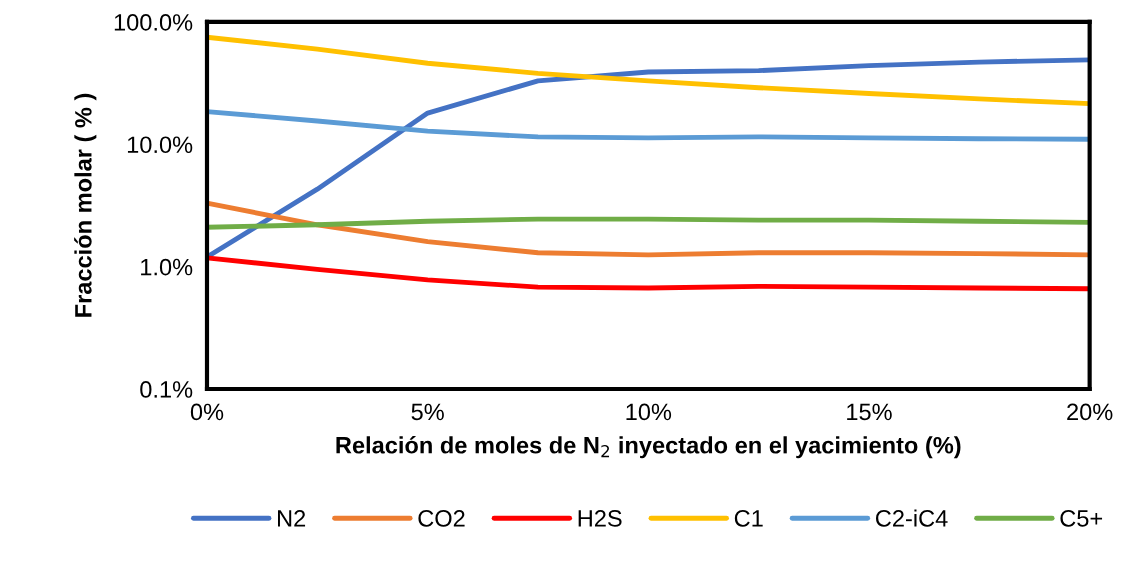 This screenshot has height=563, width=1128. I want to click on legend-label: H2S, so click(600, 518).